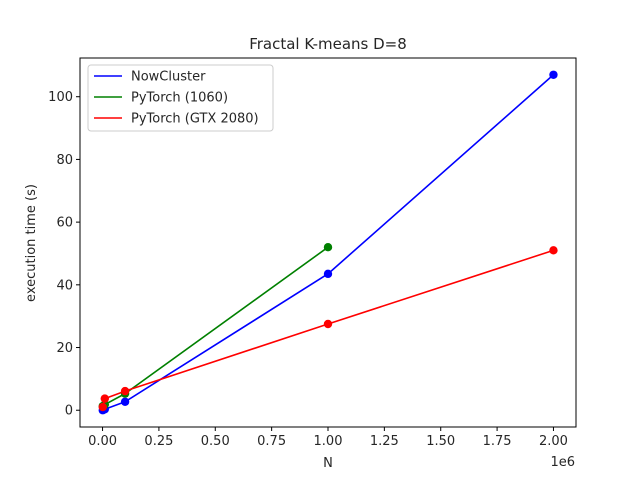 This screenshot has height=480, width=640. What do you see at coordinates (64, 254) in the screenshot?
I see `y-axis: 0 20 40 60 80 100` at bounding box center [64, 254].